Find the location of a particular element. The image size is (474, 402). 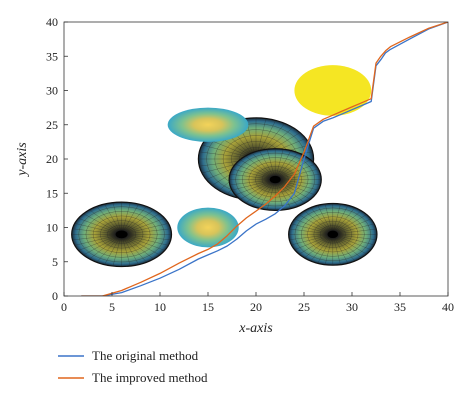

legend: The original method The improved method is located at coordinates (133, 366).